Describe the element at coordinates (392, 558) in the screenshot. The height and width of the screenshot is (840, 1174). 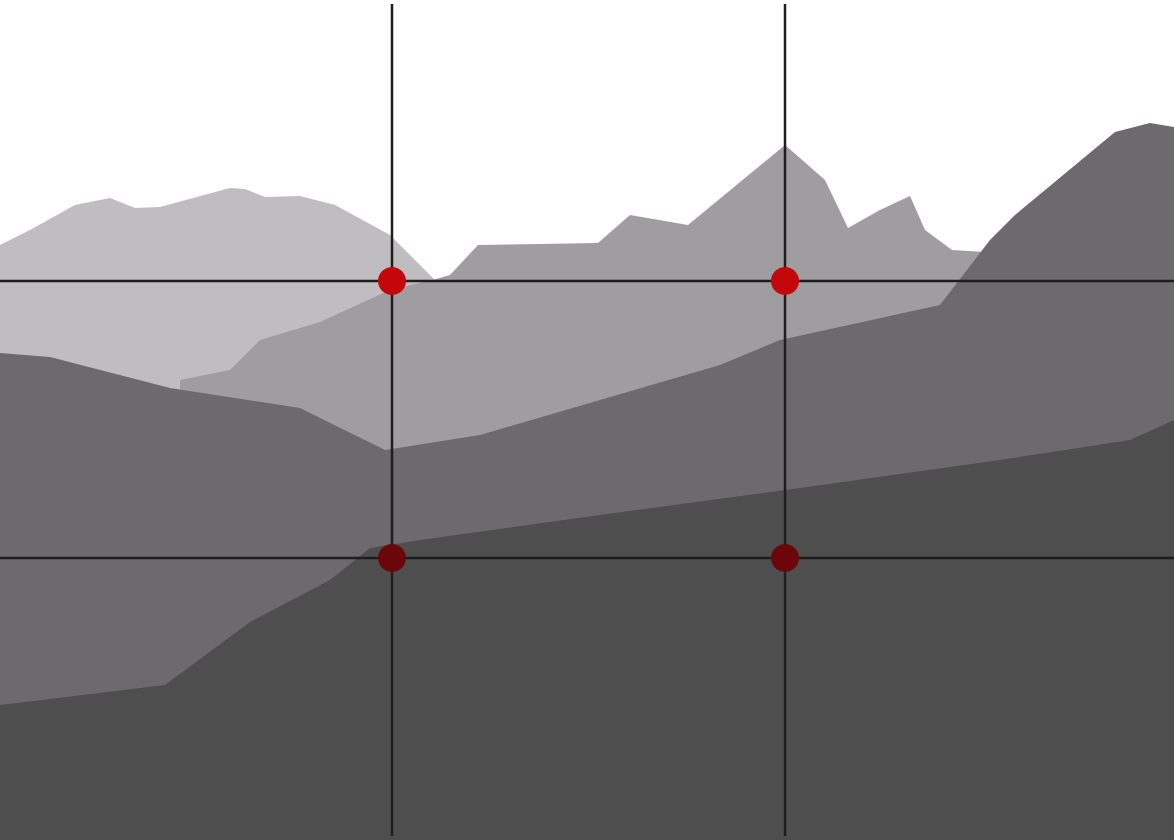
I see `intersection-point-bottom-left` at that location.